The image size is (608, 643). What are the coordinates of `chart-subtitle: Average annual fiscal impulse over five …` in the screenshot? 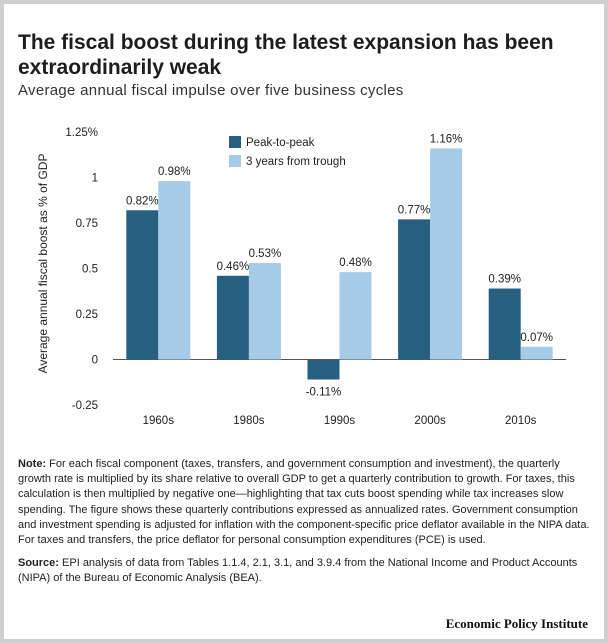 It's located at (211, 90).